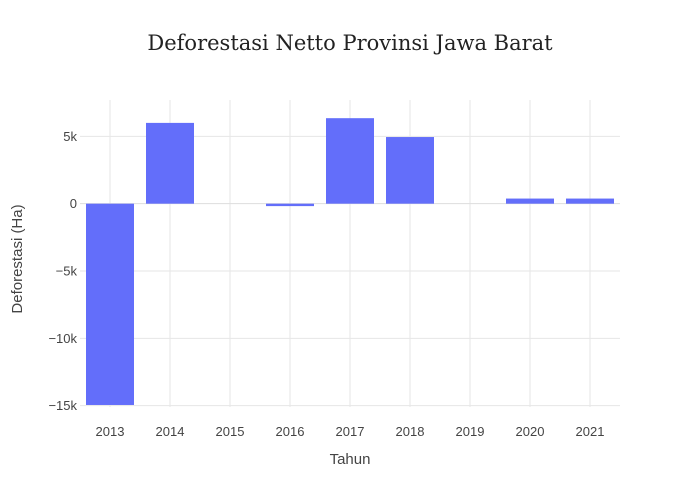 The image size is (700, 500). Describe the element at coordinates (70, 136) in the screenshot. I see `y-tick-label: 5k` at that location.